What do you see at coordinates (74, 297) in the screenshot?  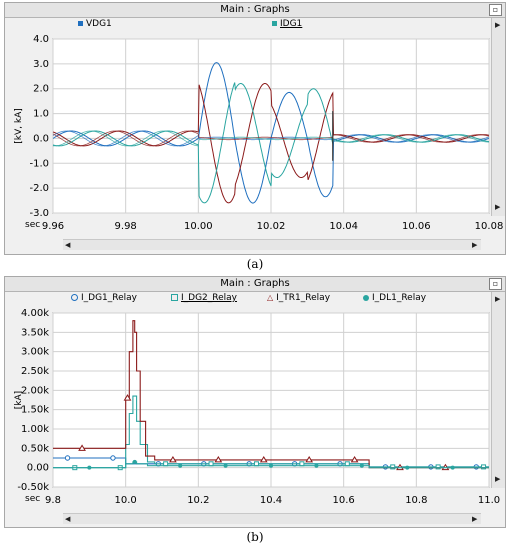 I see `legend-circle-marker-icon` at bounding box center [74, 297].